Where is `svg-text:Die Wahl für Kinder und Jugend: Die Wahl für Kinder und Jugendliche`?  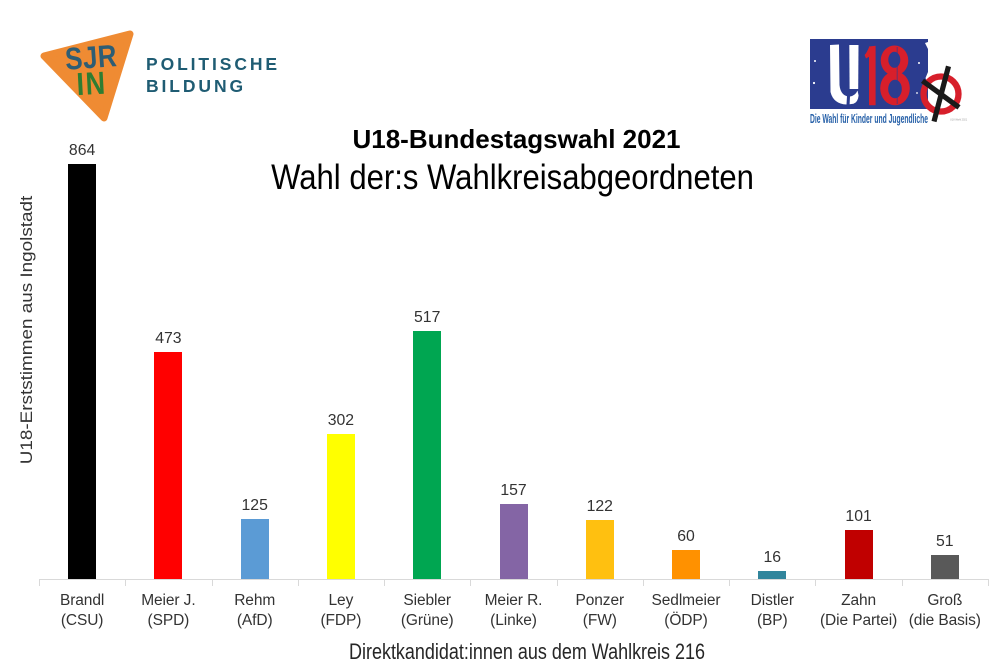
svg-text:Die Wahl für Kinder und Jugend: Die Wahl für Kinder und Jugendliche is located at coordinates (869, 118).